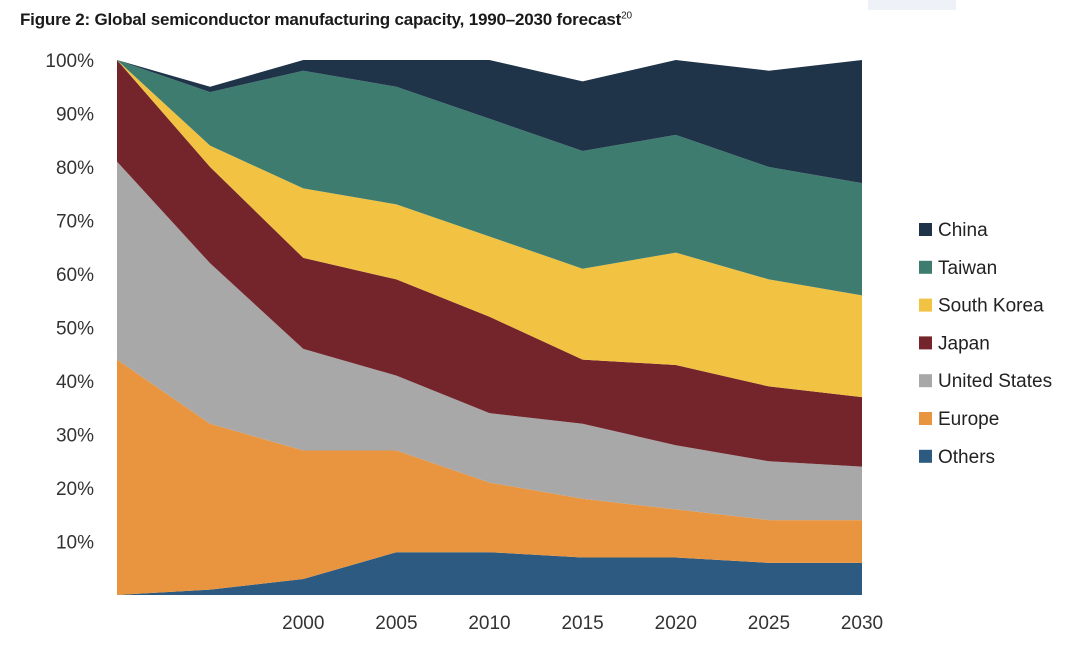 This screenshot has width=1080, height=654. What do you see at coordinates (968, 419) in the screenshot?
I see `legend-label-europe: Europe` at bounding box center [968, 419].